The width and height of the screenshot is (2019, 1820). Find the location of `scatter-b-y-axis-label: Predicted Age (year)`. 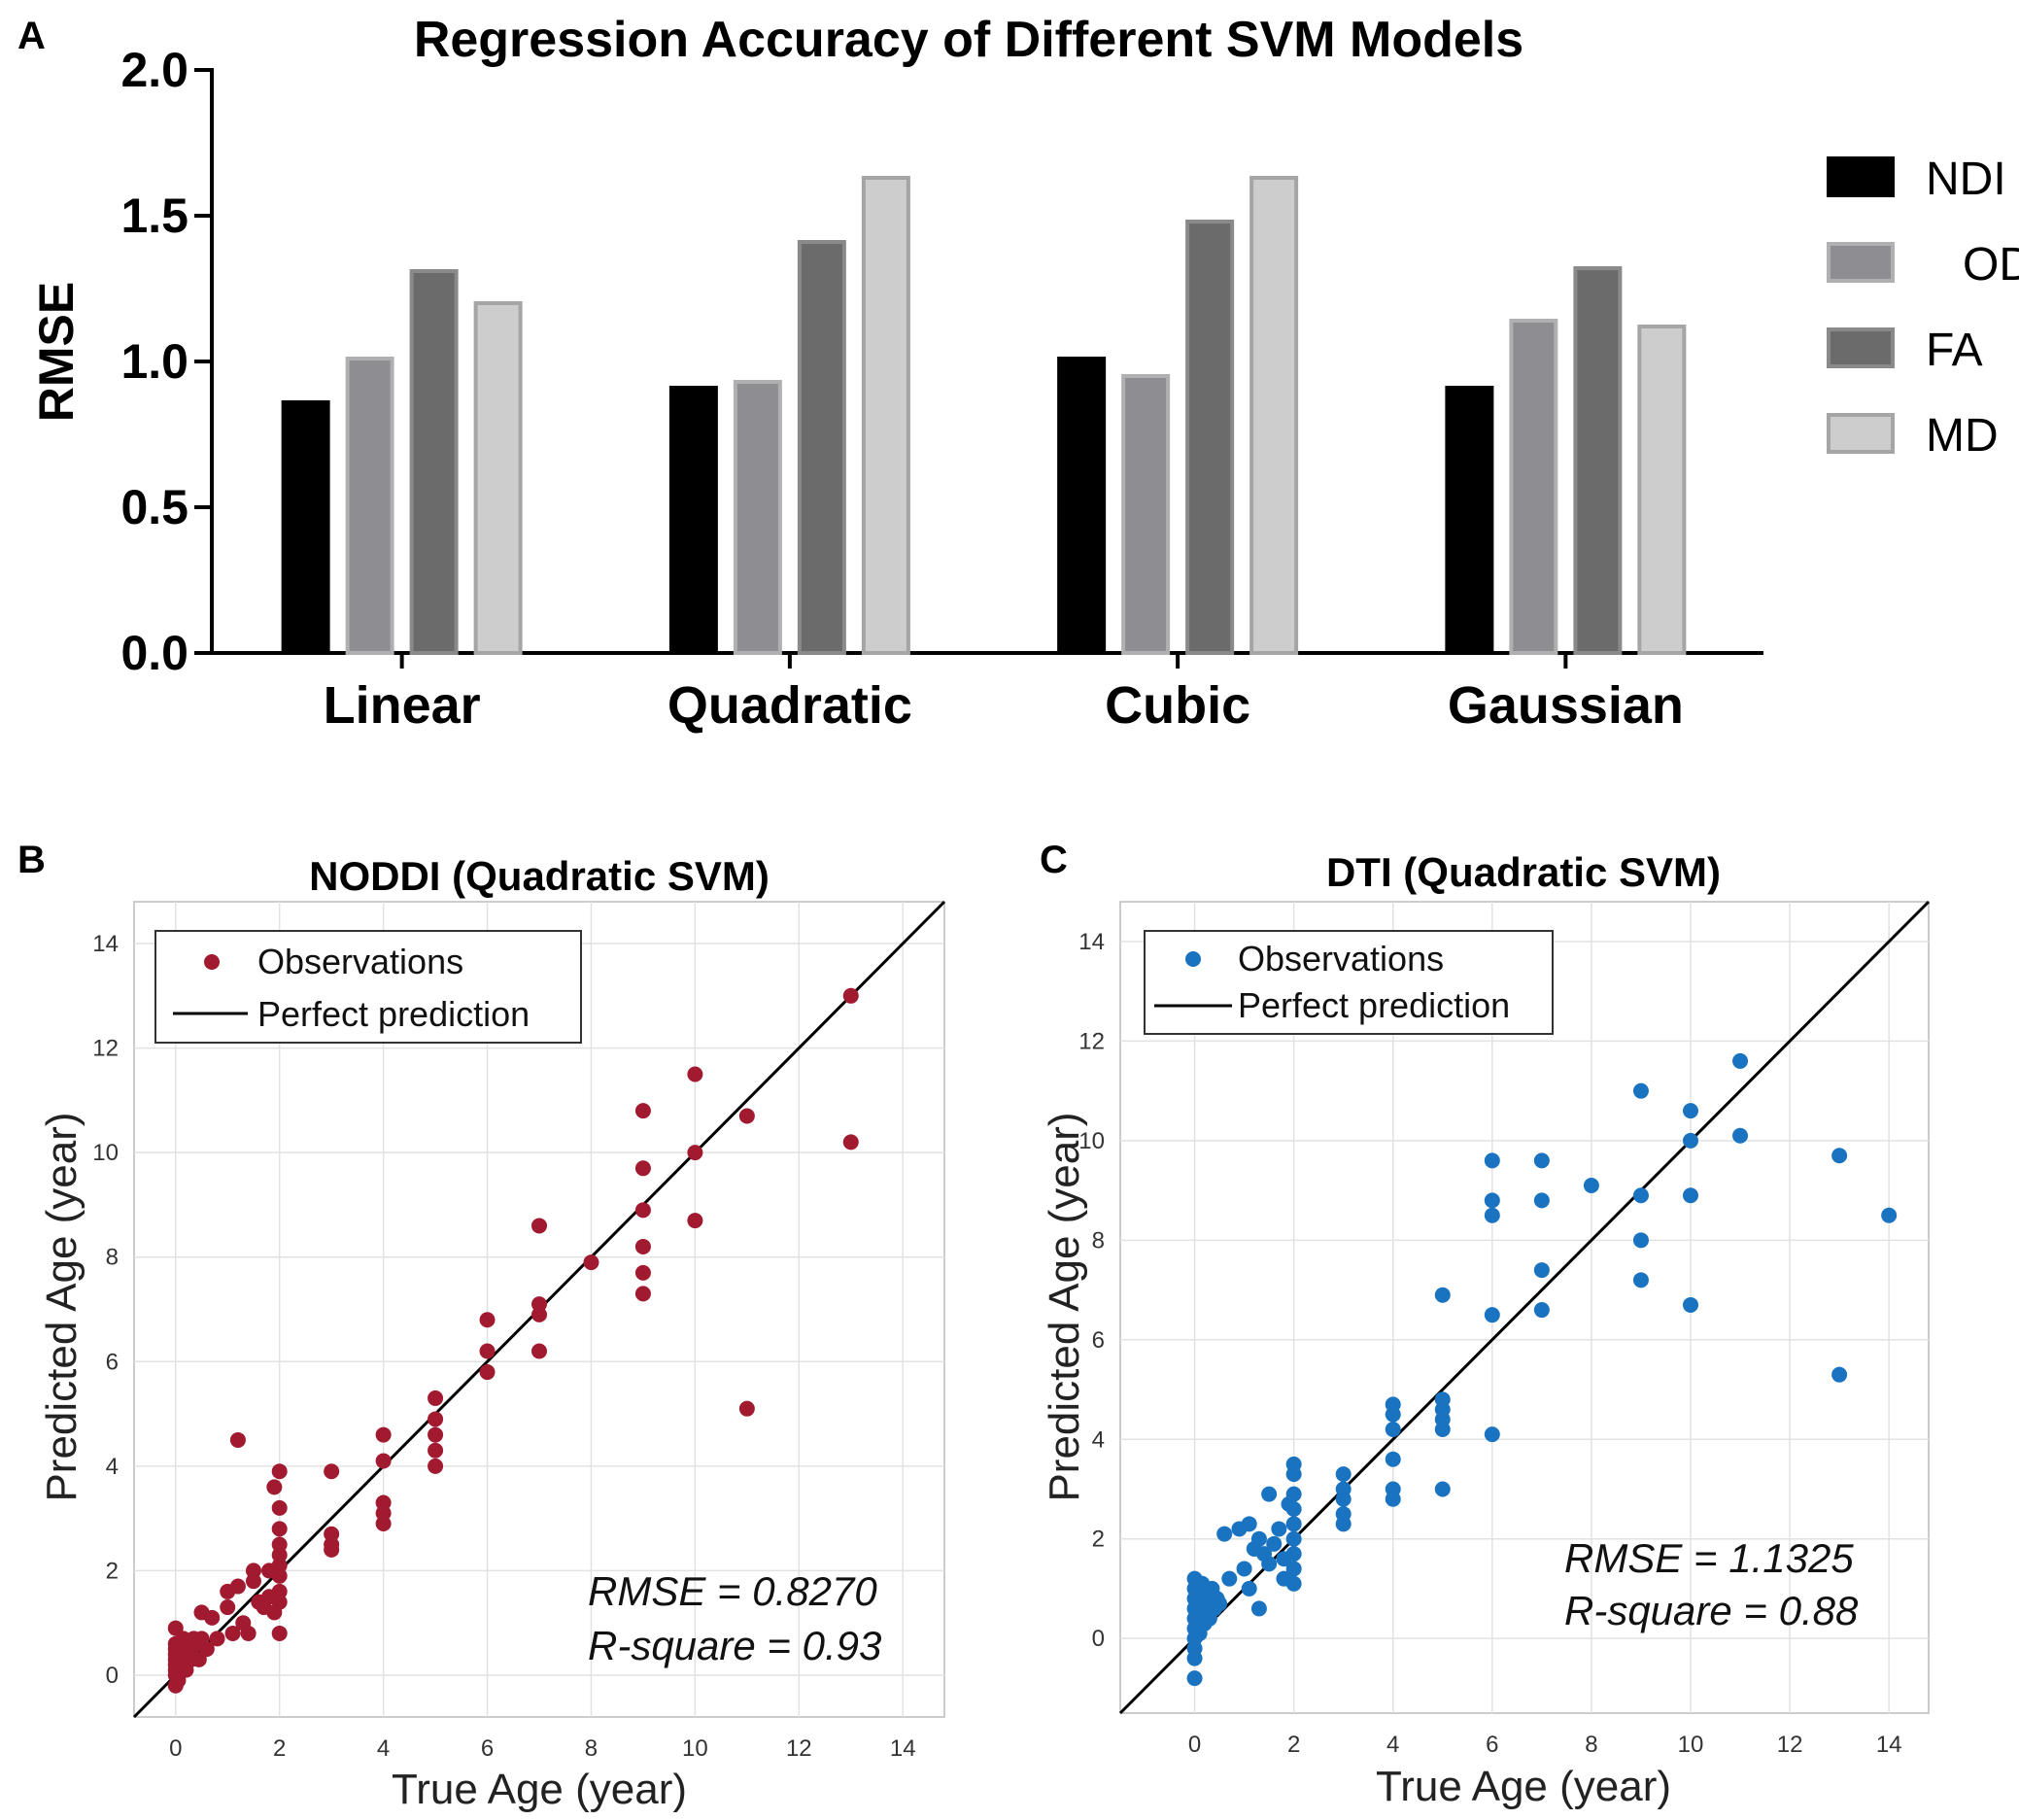

scatter-b-y-axis-label: Predicted Age (year) is located at coordinates (62, 1306).